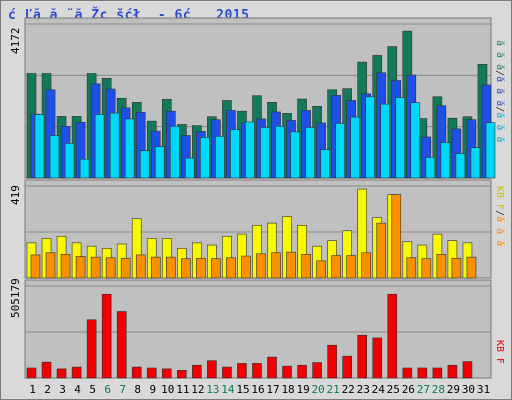 The image size is (512, 400). What do you see at coordinates (257, 371) in the screenshot?
I see `bar-panel2-series0-day16` at bounding box center [257, 371].